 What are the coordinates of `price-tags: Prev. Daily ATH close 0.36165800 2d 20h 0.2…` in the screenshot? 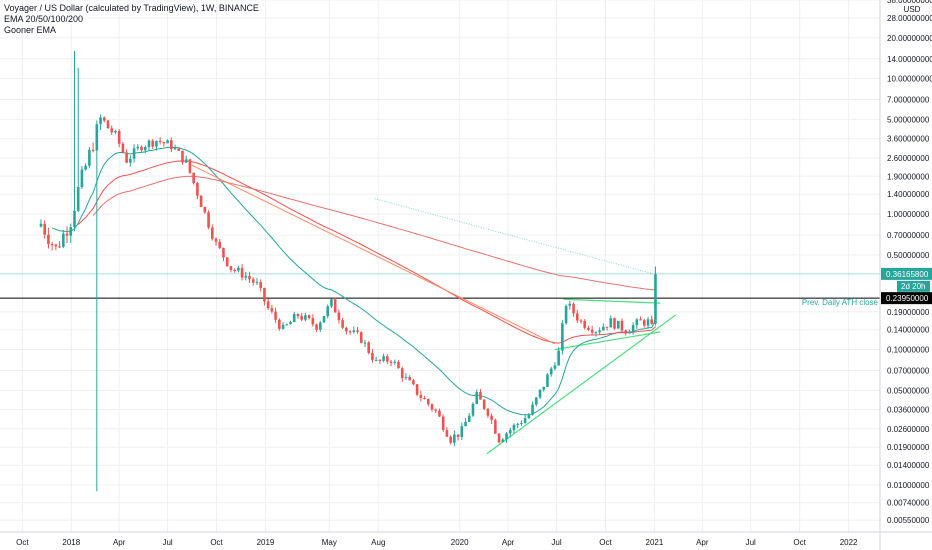 It's located at (867, 287).